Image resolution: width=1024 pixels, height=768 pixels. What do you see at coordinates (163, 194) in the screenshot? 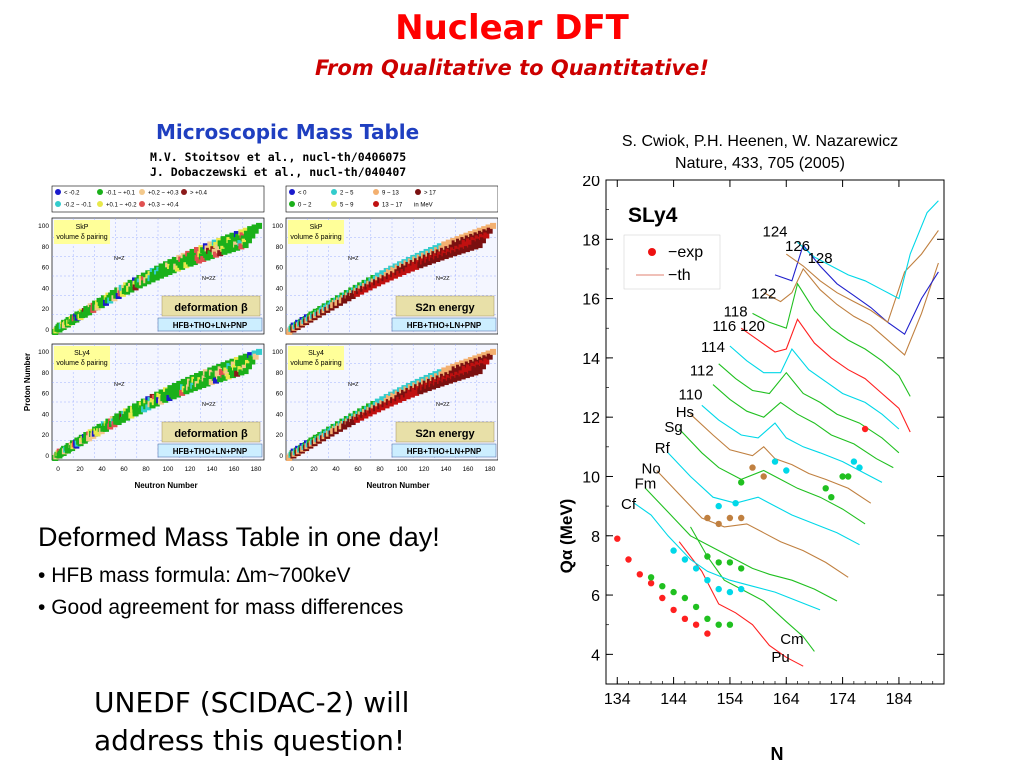
I see `legend-label: +0.2 ~ +0.3` at bounding box center [163, 194].